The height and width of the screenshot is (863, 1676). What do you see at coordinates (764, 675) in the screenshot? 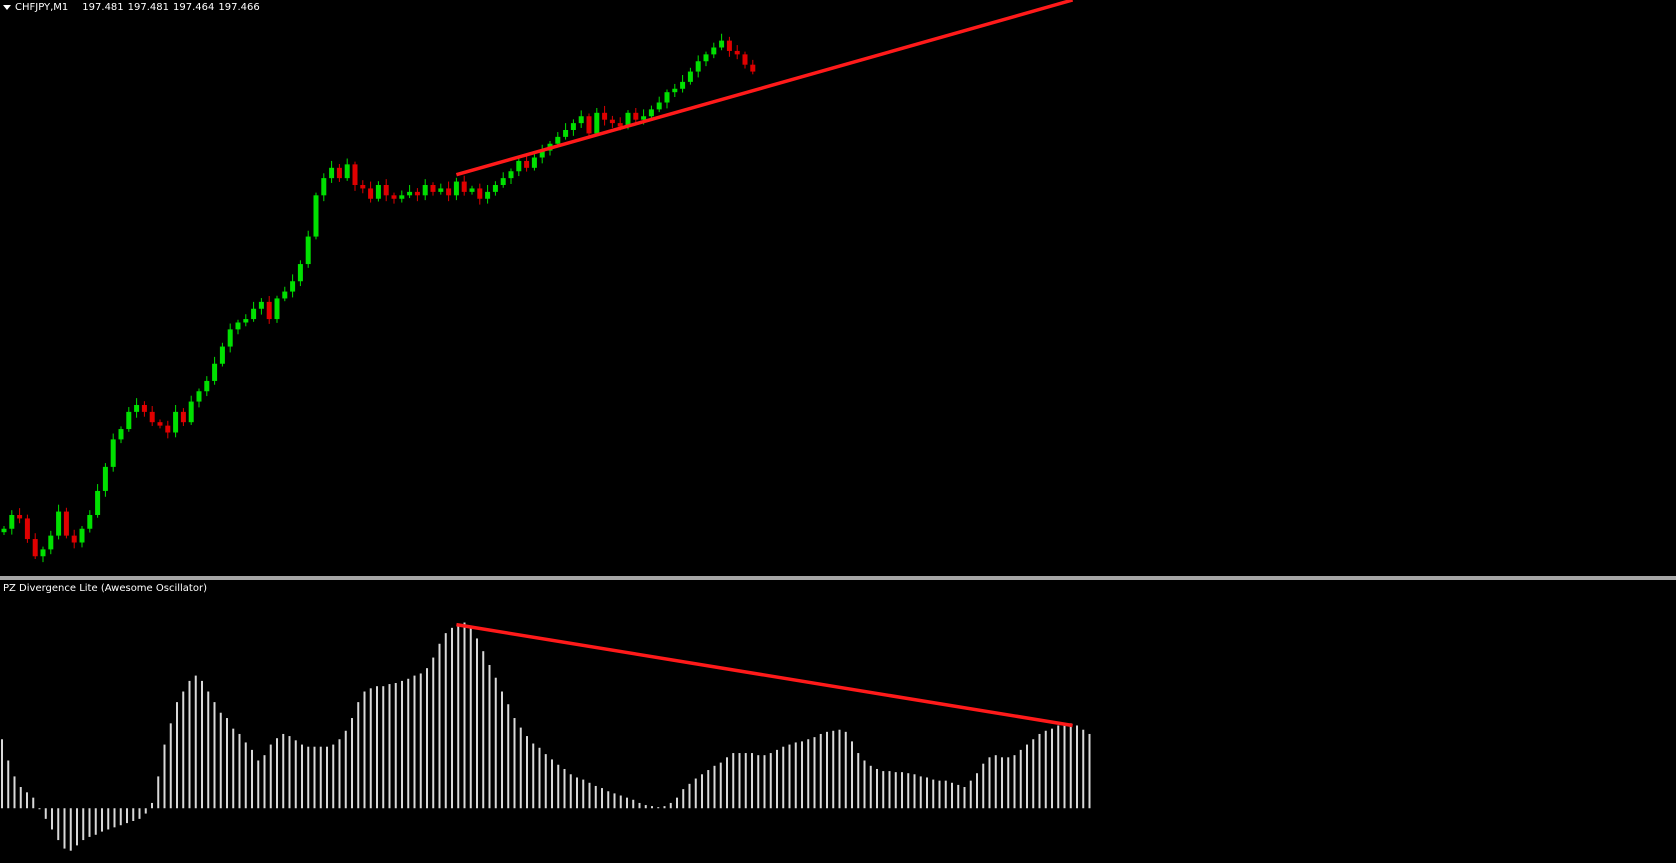
I see `oscillator-divergence-line` at bounding box center [764, 675].